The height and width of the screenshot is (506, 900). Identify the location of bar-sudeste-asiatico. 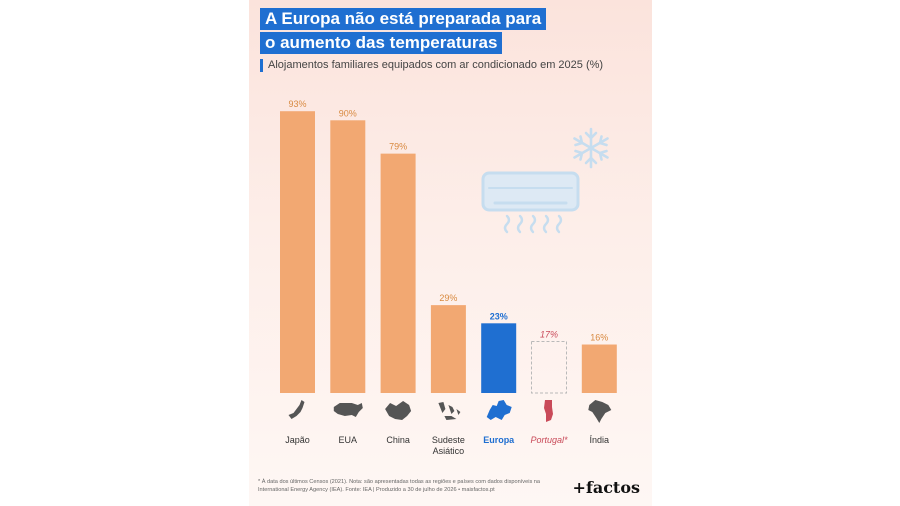
(448, 349).